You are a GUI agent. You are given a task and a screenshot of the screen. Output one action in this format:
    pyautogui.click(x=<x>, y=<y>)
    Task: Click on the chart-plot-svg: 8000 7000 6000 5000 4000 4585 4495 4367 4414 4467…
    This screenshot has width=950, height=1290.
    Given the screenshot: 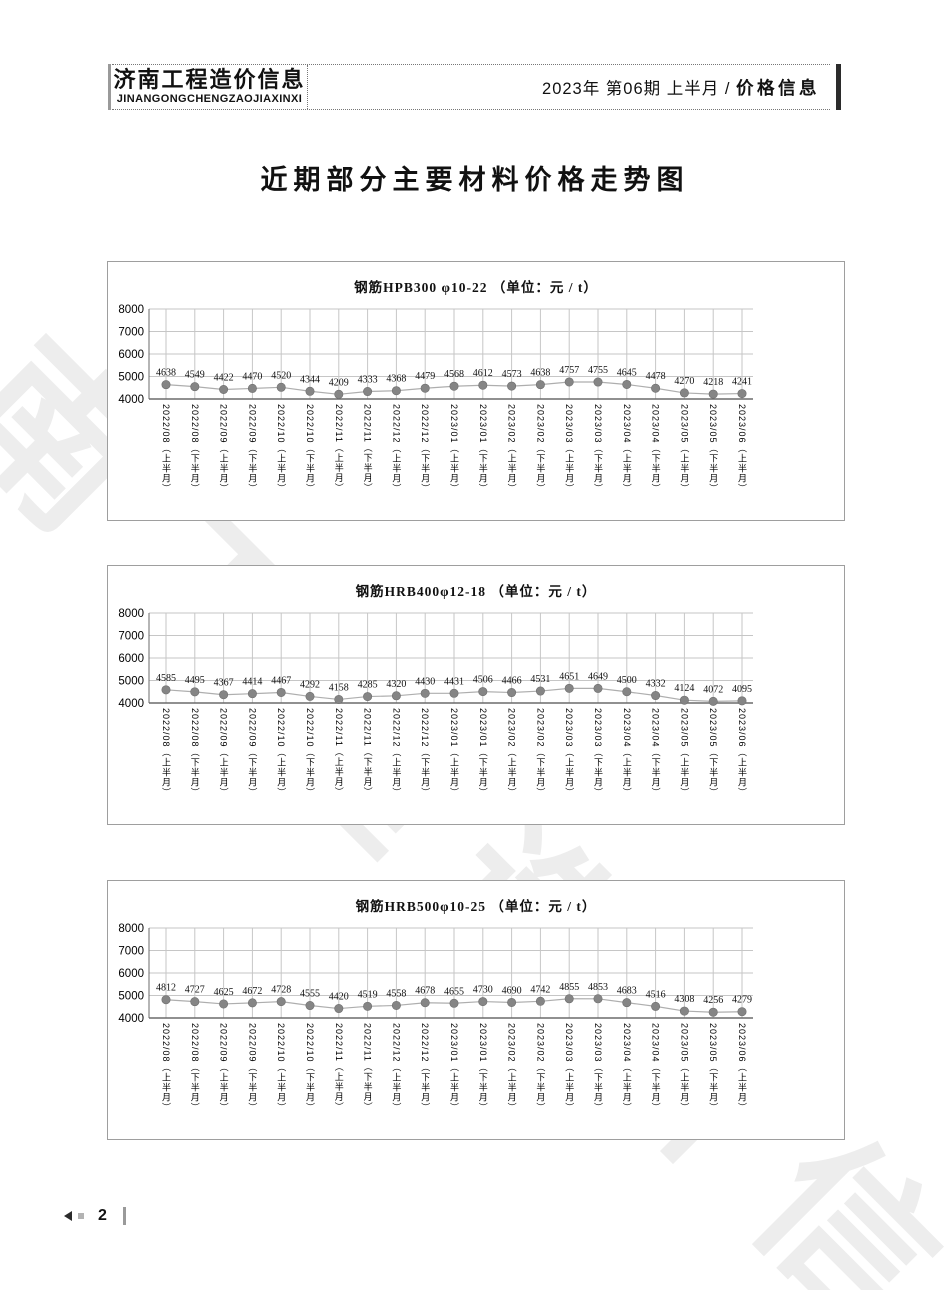 What is the action you would take?
    pyautogui.click(x=435, y=659)
    